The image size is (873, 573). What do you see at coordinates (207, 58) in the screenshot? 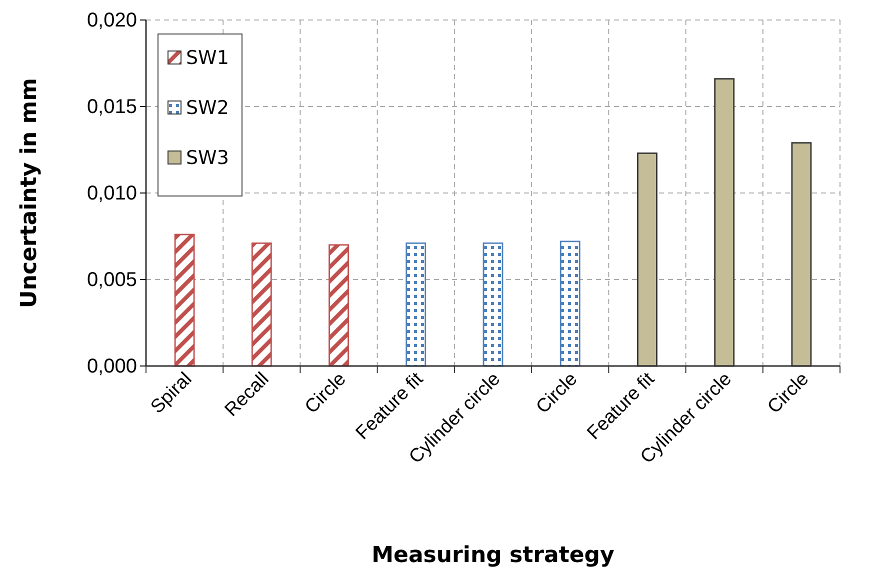
I see `legend-label: SW1` at bounding box center [207, 58].